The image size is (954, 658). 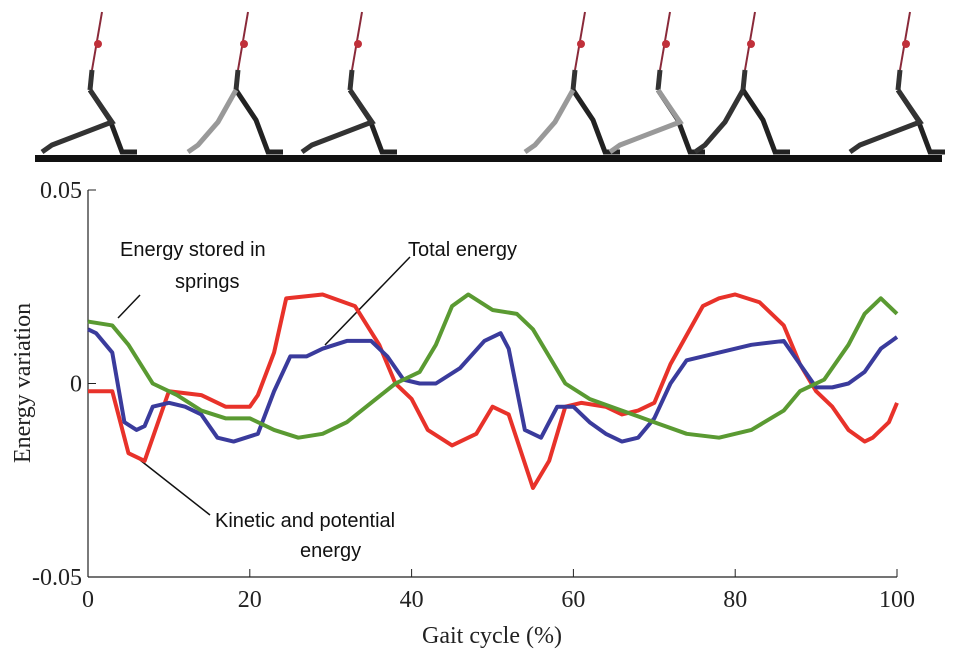 I want to click on x-tick-label: 100, so click(x=897, y=600).